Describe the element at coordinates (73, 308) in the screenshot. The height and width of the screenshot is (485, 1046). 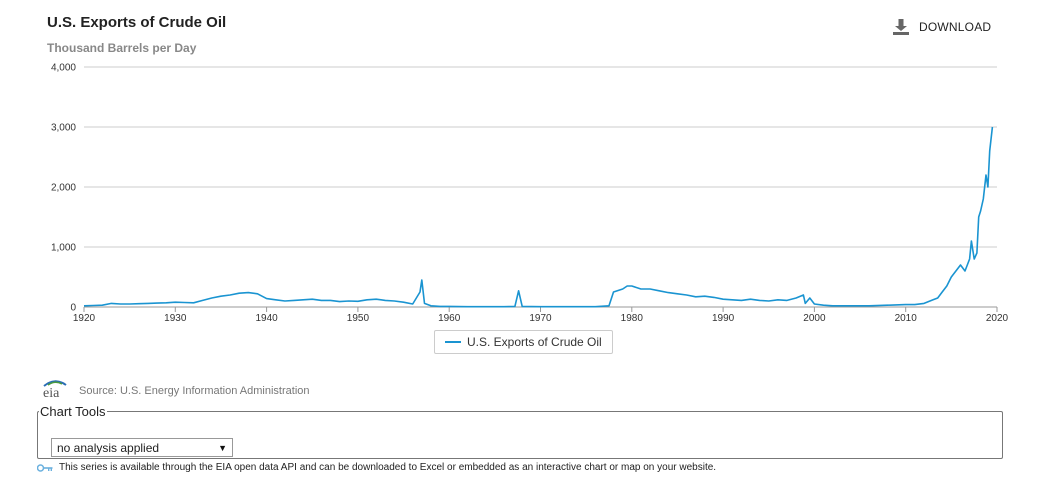
I see `y-tick-label: 0` at that location.